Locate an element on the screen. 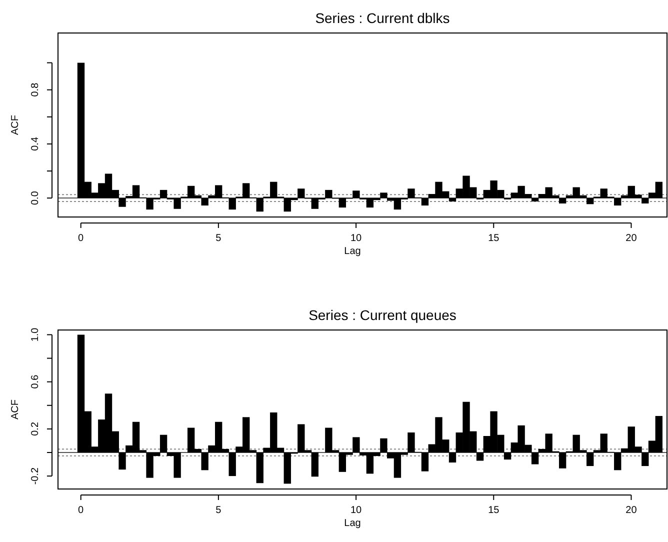 This screenshot has width=668, height=542. y-tick-label: -0.2 is located at coordinates (35, 475).